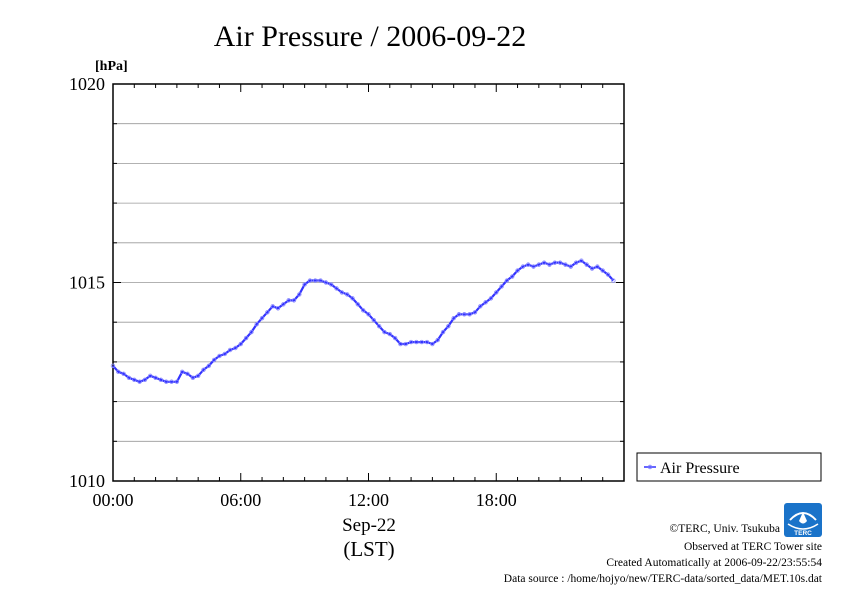 This screenshot has width=842, height=595. I want to click on series-line, so click(363, 321).